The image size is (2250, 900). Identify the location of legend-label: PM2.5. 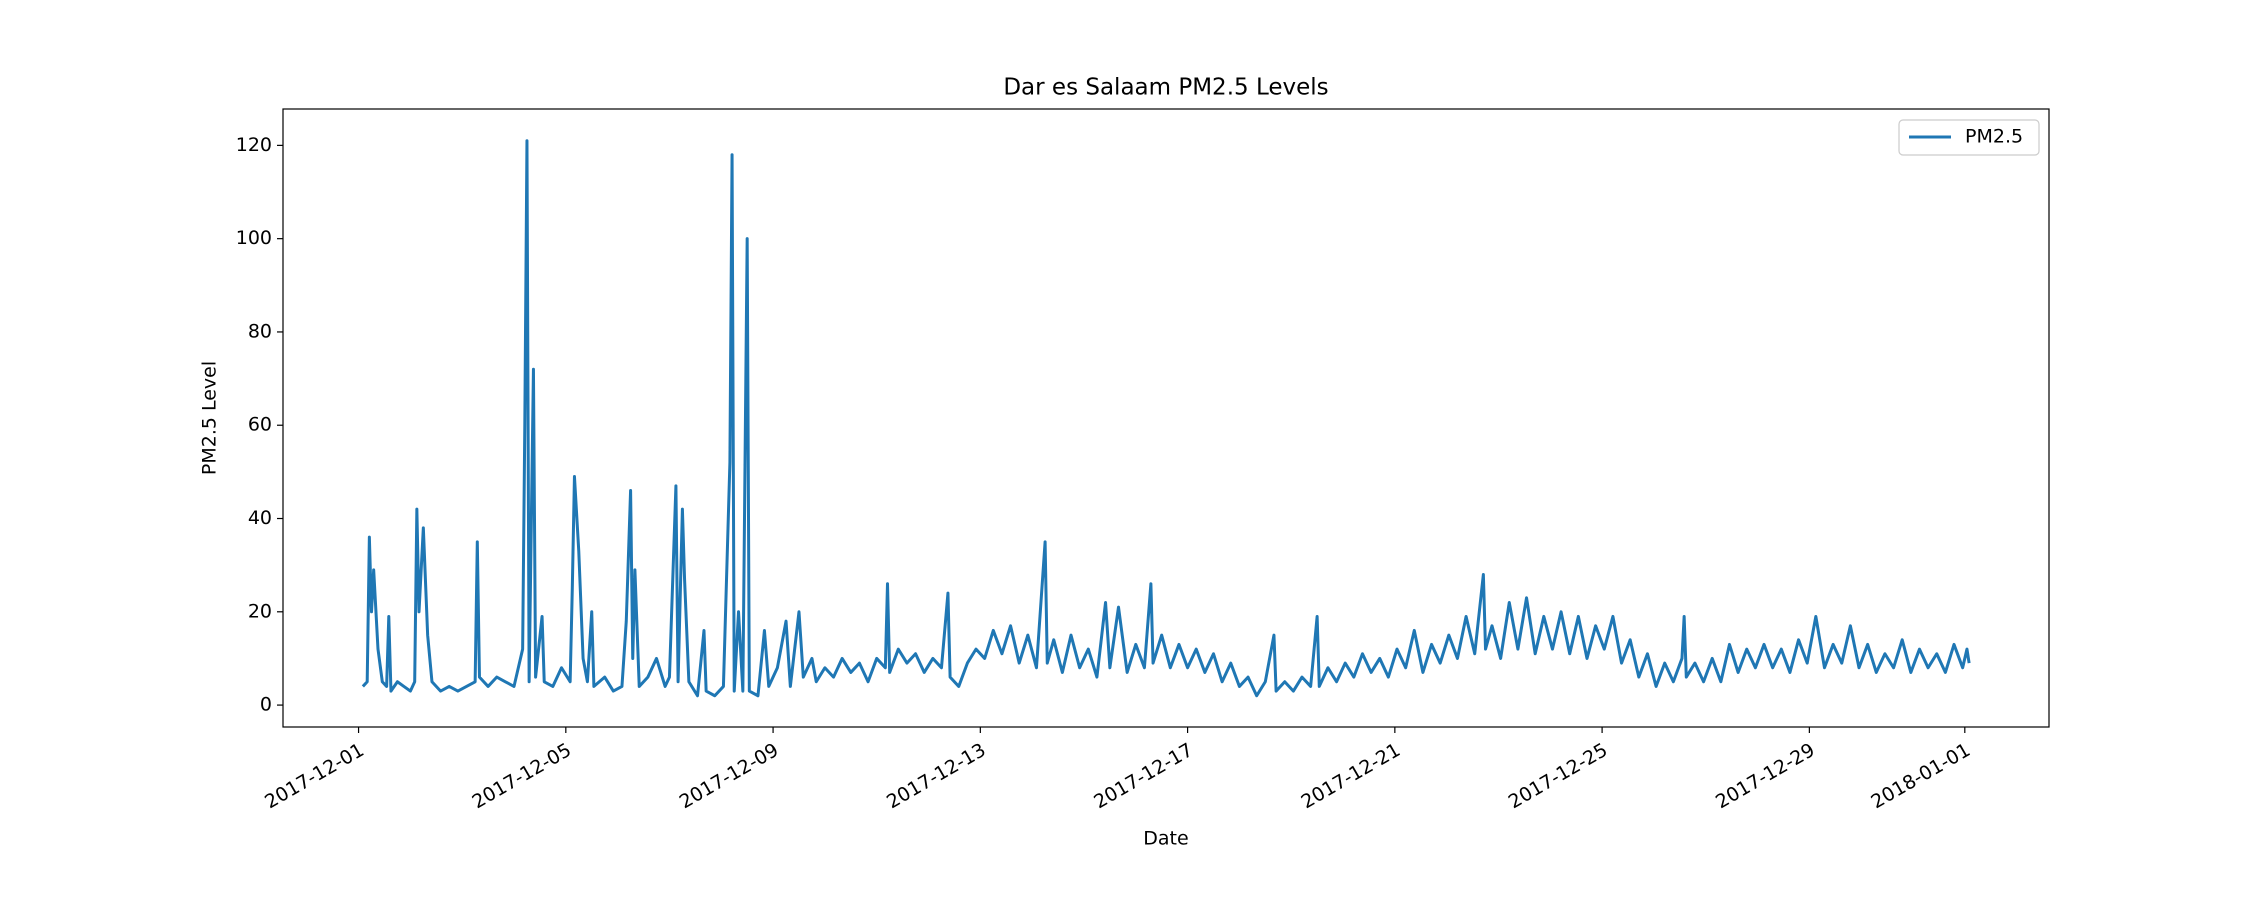
(1994, 137).